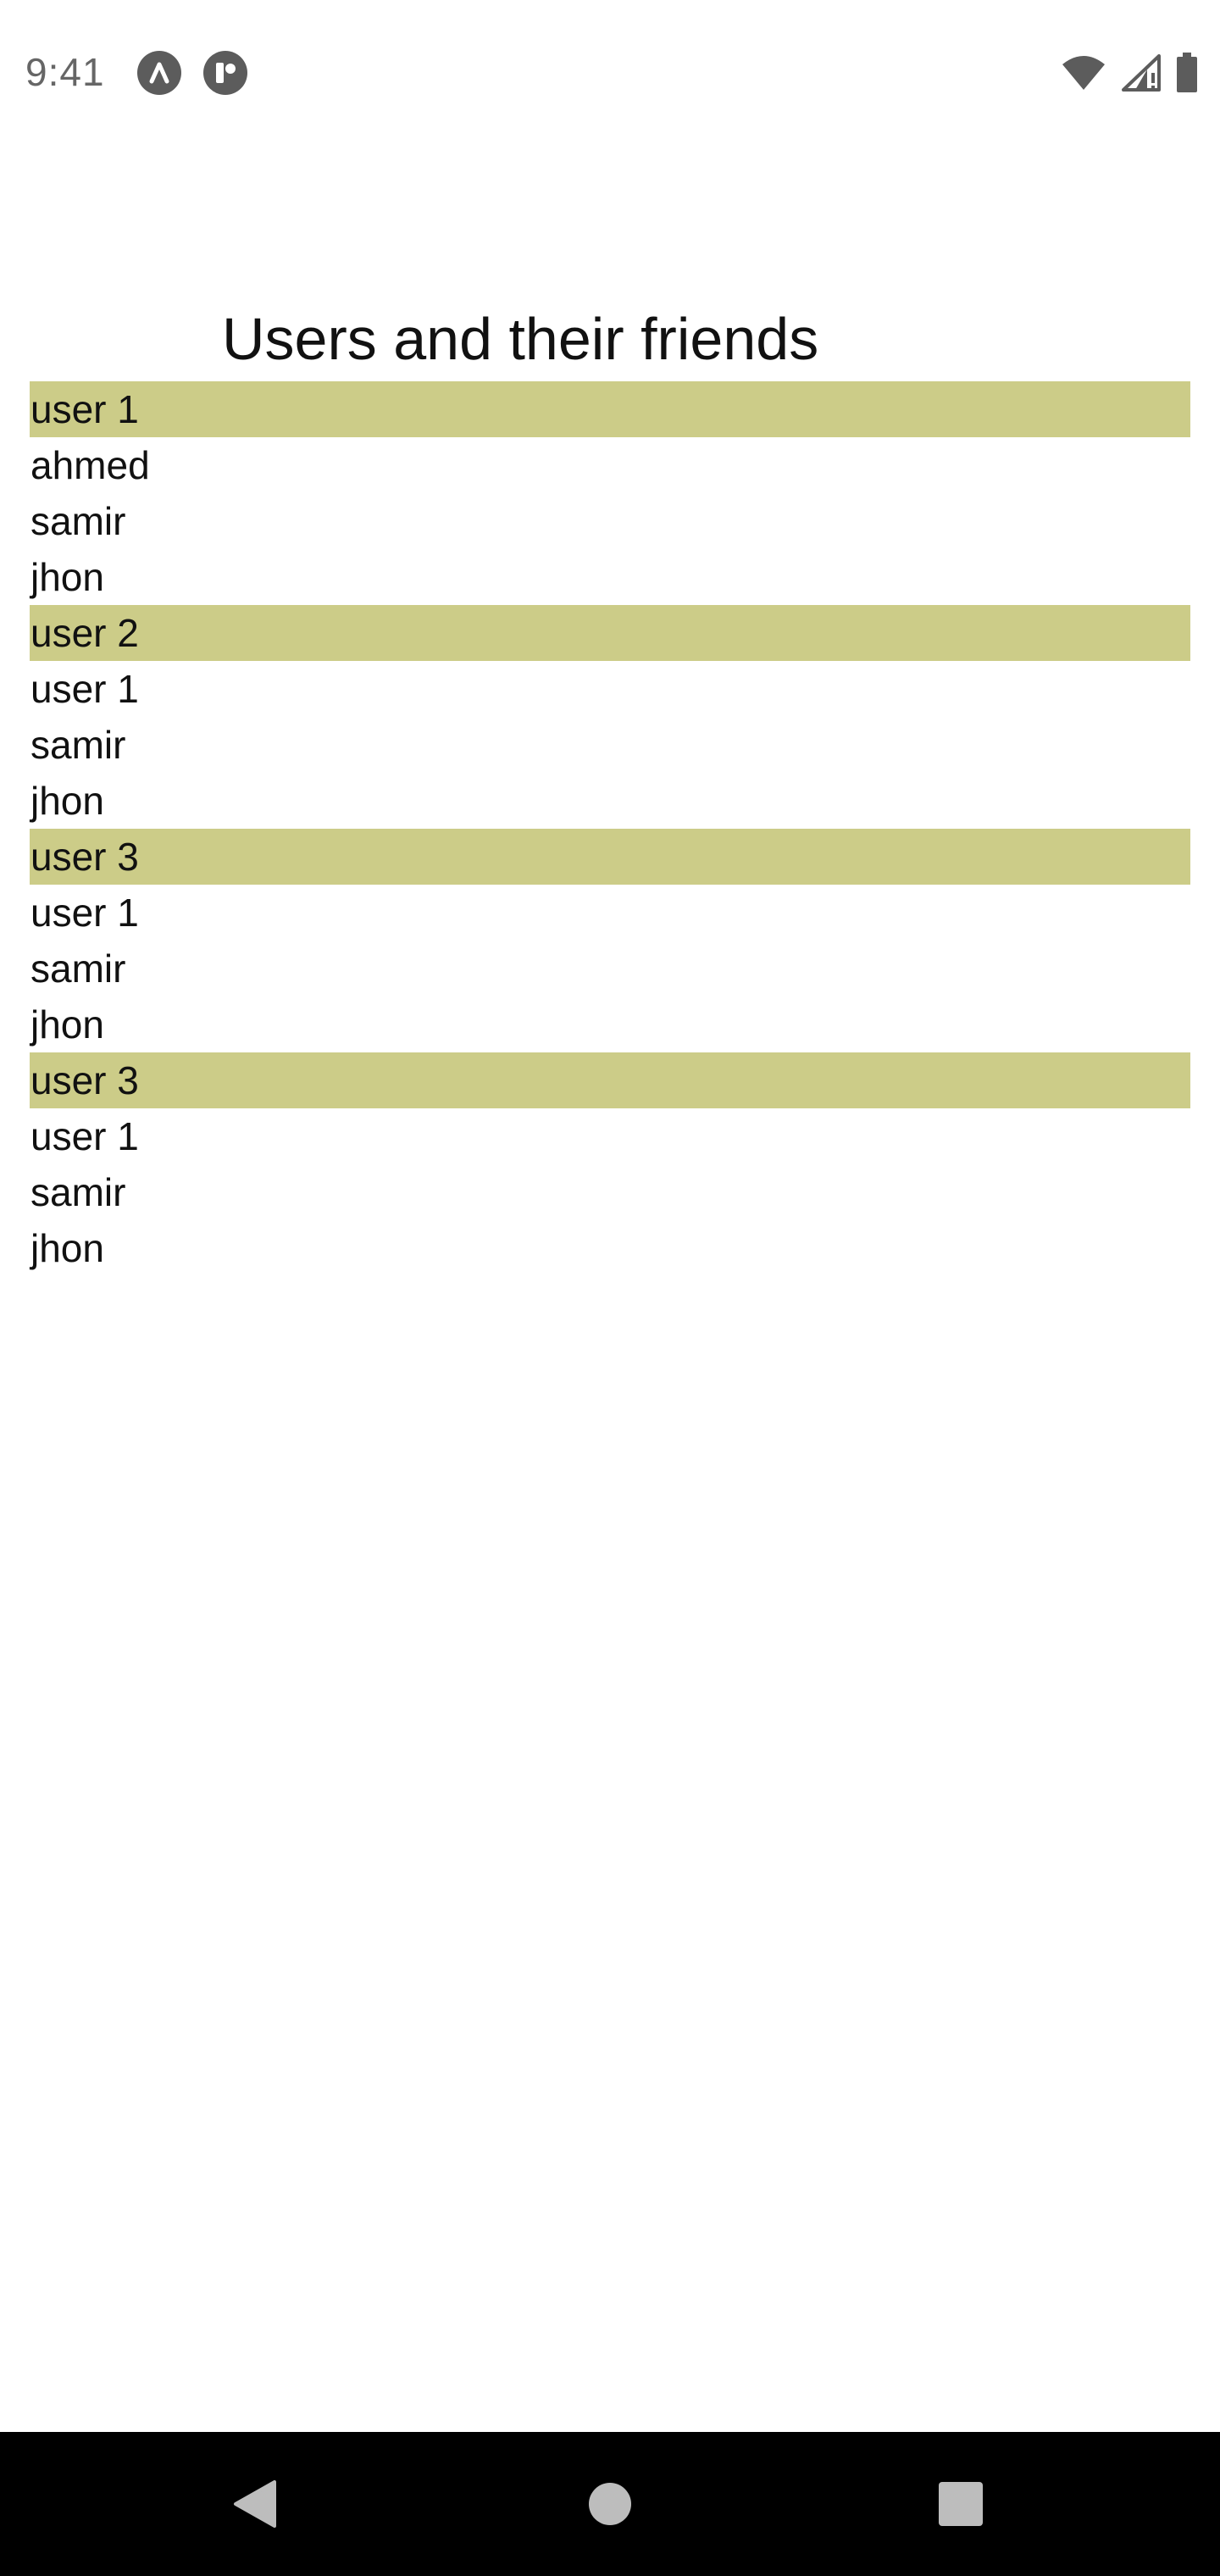 The height and width of the screenshot is (2576, 1220). Describe the element at coordinates (225, 73) in the screenshot. I see `app-b-icon` at that location.